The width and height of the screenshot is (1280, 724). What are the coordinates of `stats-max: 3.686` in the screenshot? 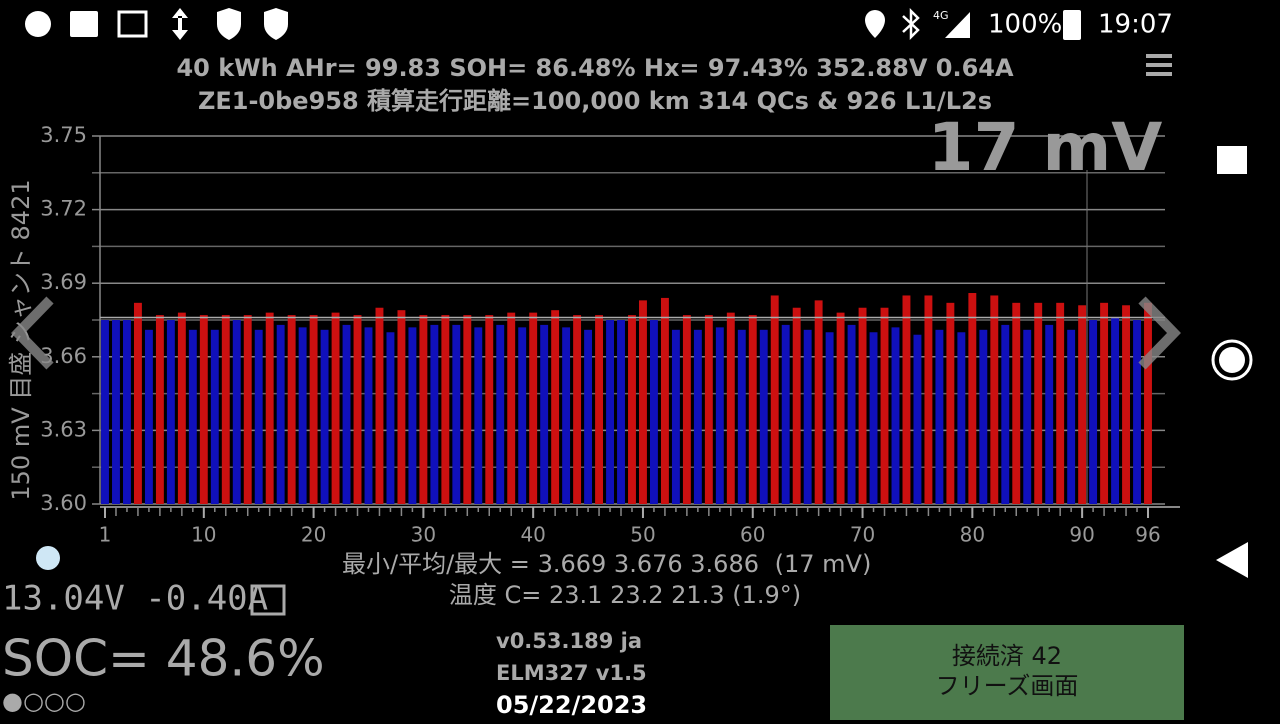 It's located at (724, 564).